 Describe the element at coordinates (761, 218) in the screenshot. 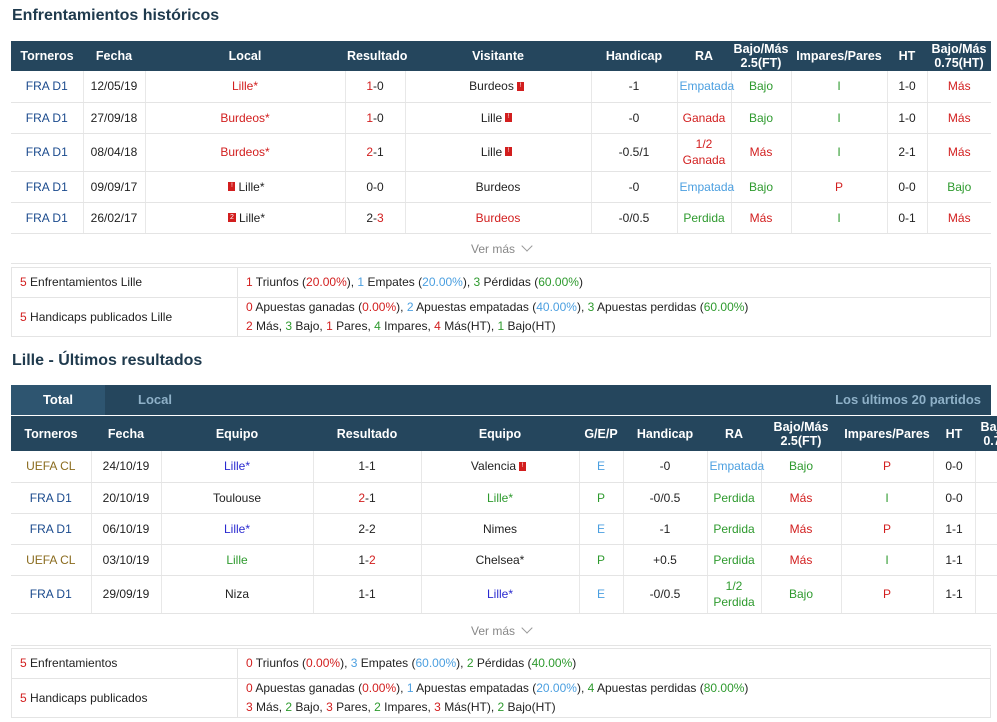

I see `ou-ft: Más` at that location.